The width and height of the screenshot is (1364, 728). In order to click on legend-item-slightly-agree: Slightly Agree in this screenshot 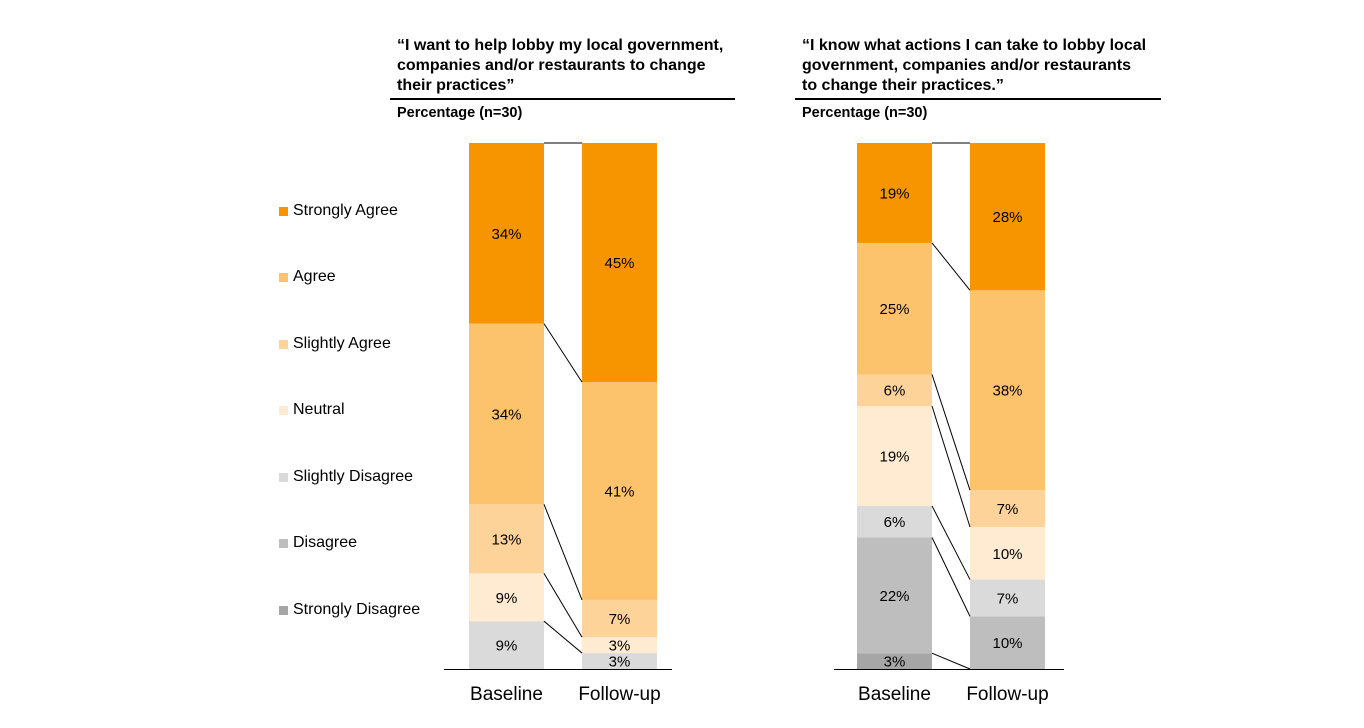, I will do `click(335, 344)`.